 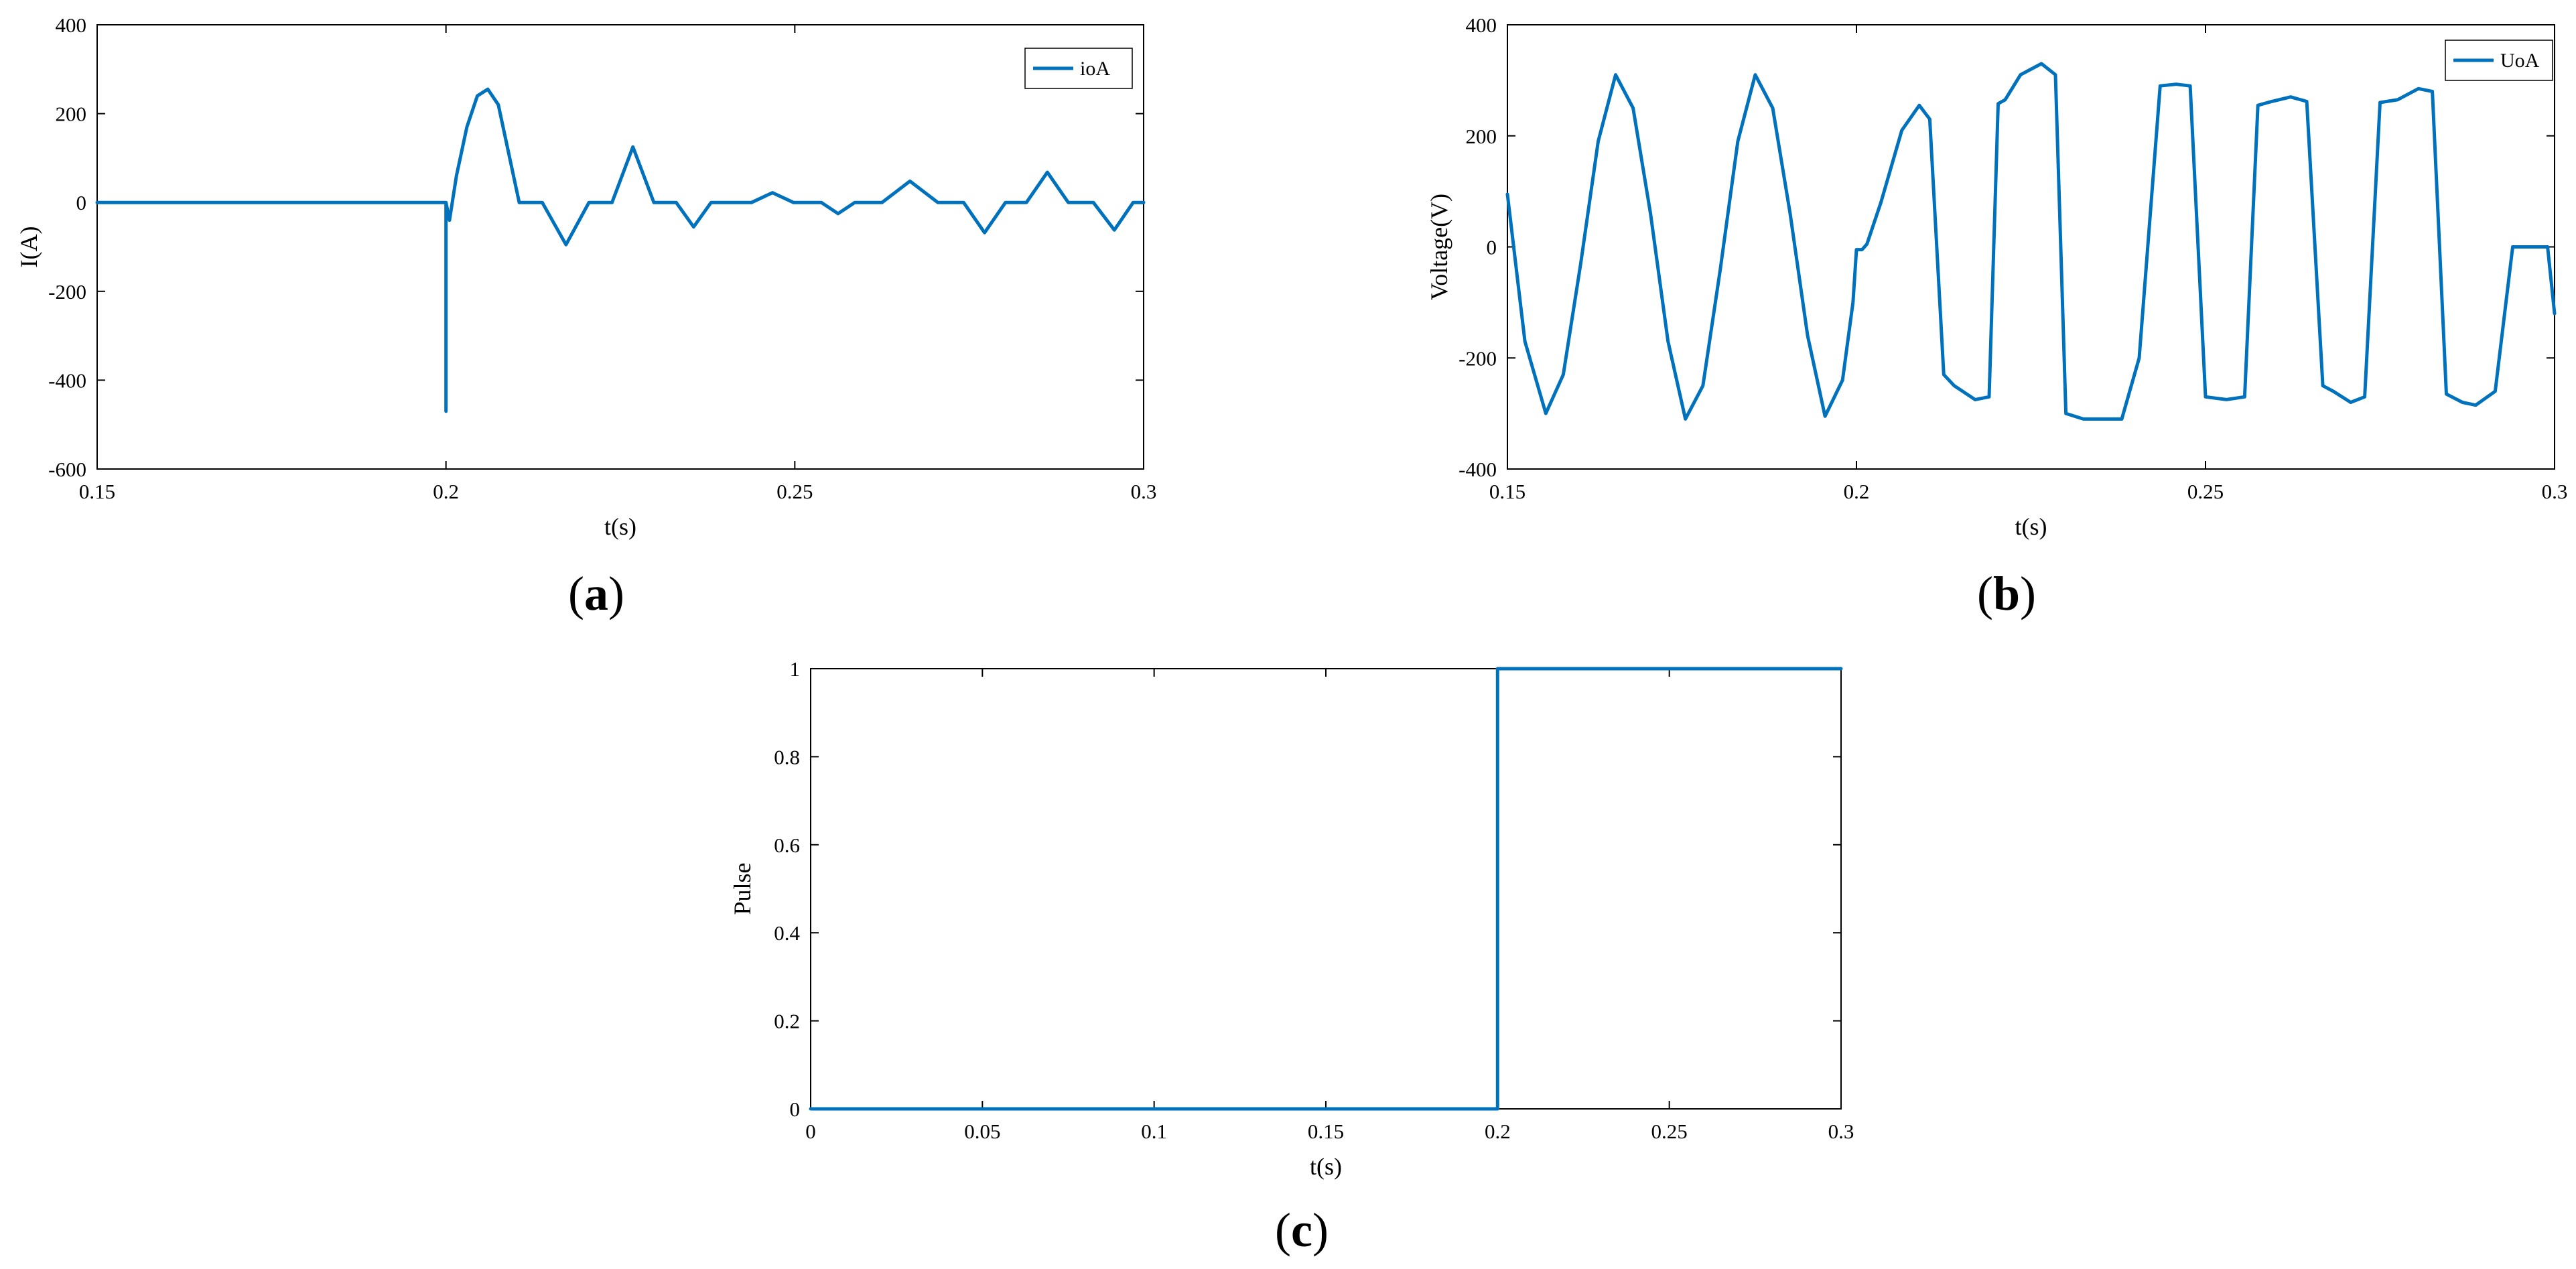 I want to click on legend: ioA, so click(x=1078, y=68).